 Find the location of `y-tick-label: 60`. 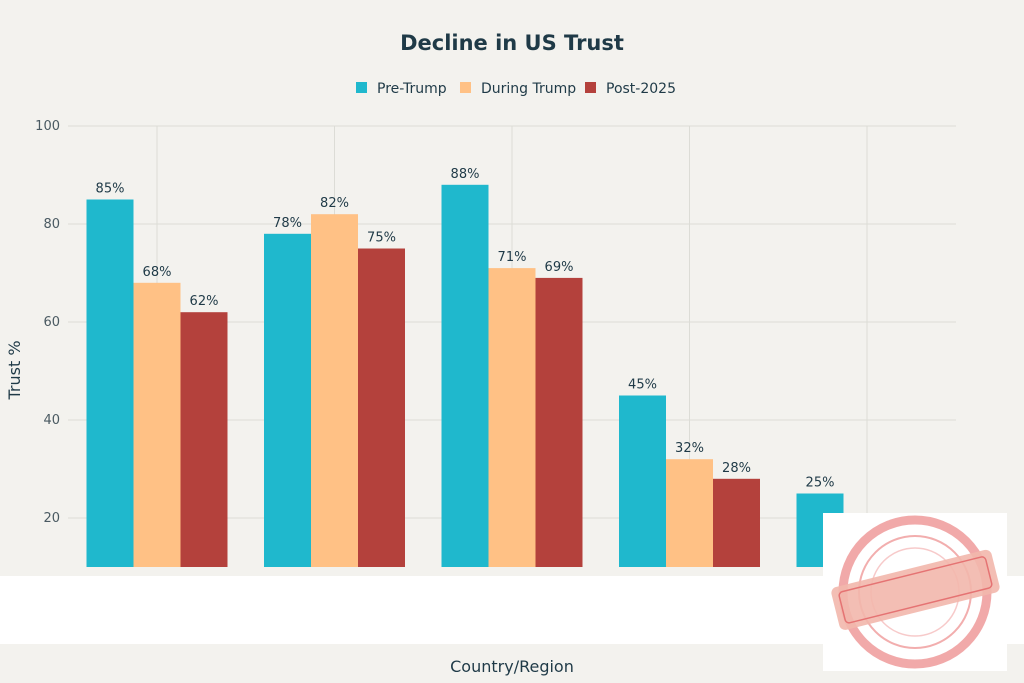

y-tick-label: 60 is located at coordinates (51, 322).